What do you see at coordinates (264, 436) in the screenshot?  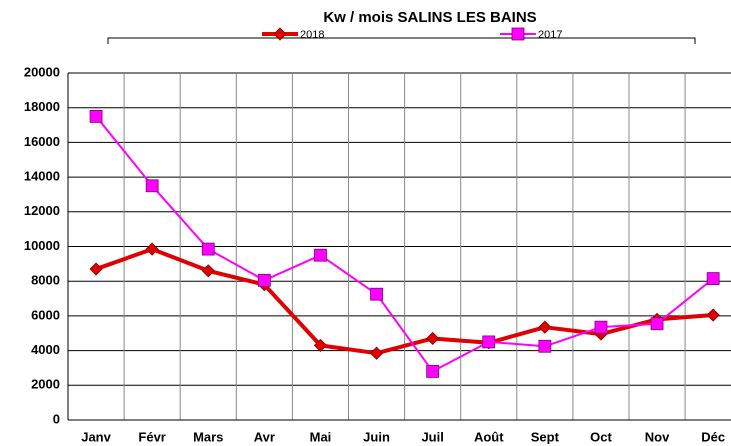 I see `x-tick-label: Avr` at bounding box center [264, 436].